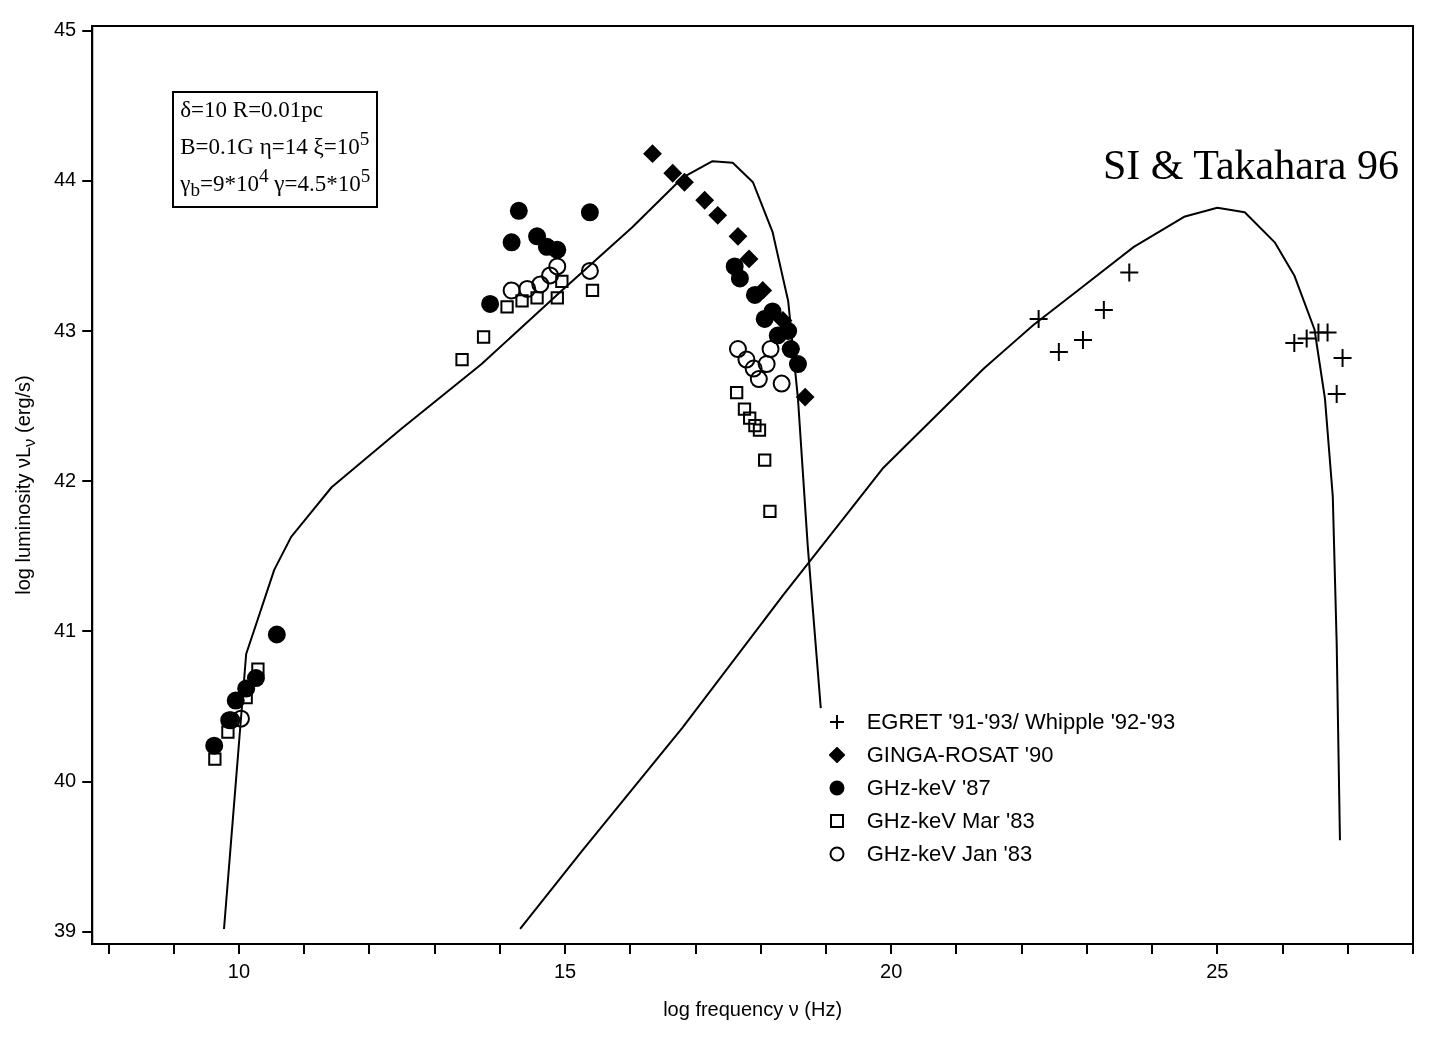 The height and width of the screenshot is (1038, 1432). What do you see at coordinates (65, 780) in the screenshot?
I see `y-tick-label: 40` at bounding box center [65, 780].